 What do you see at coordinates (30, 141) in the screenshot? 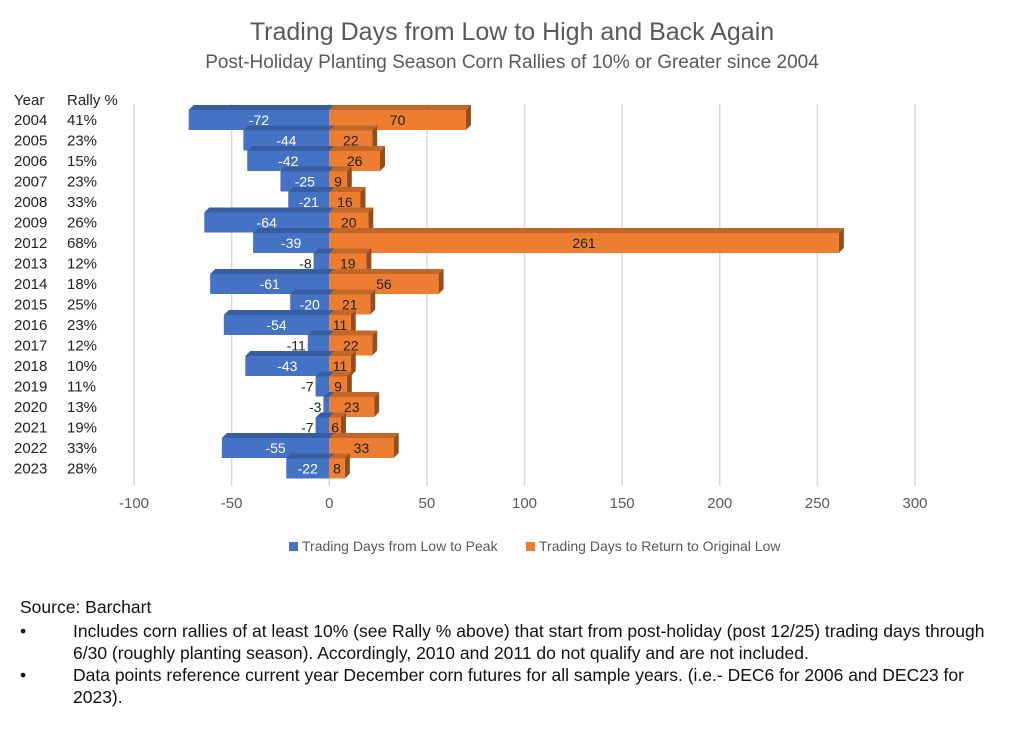
I see `year-label: 2005` at bounding box center [30, 141].